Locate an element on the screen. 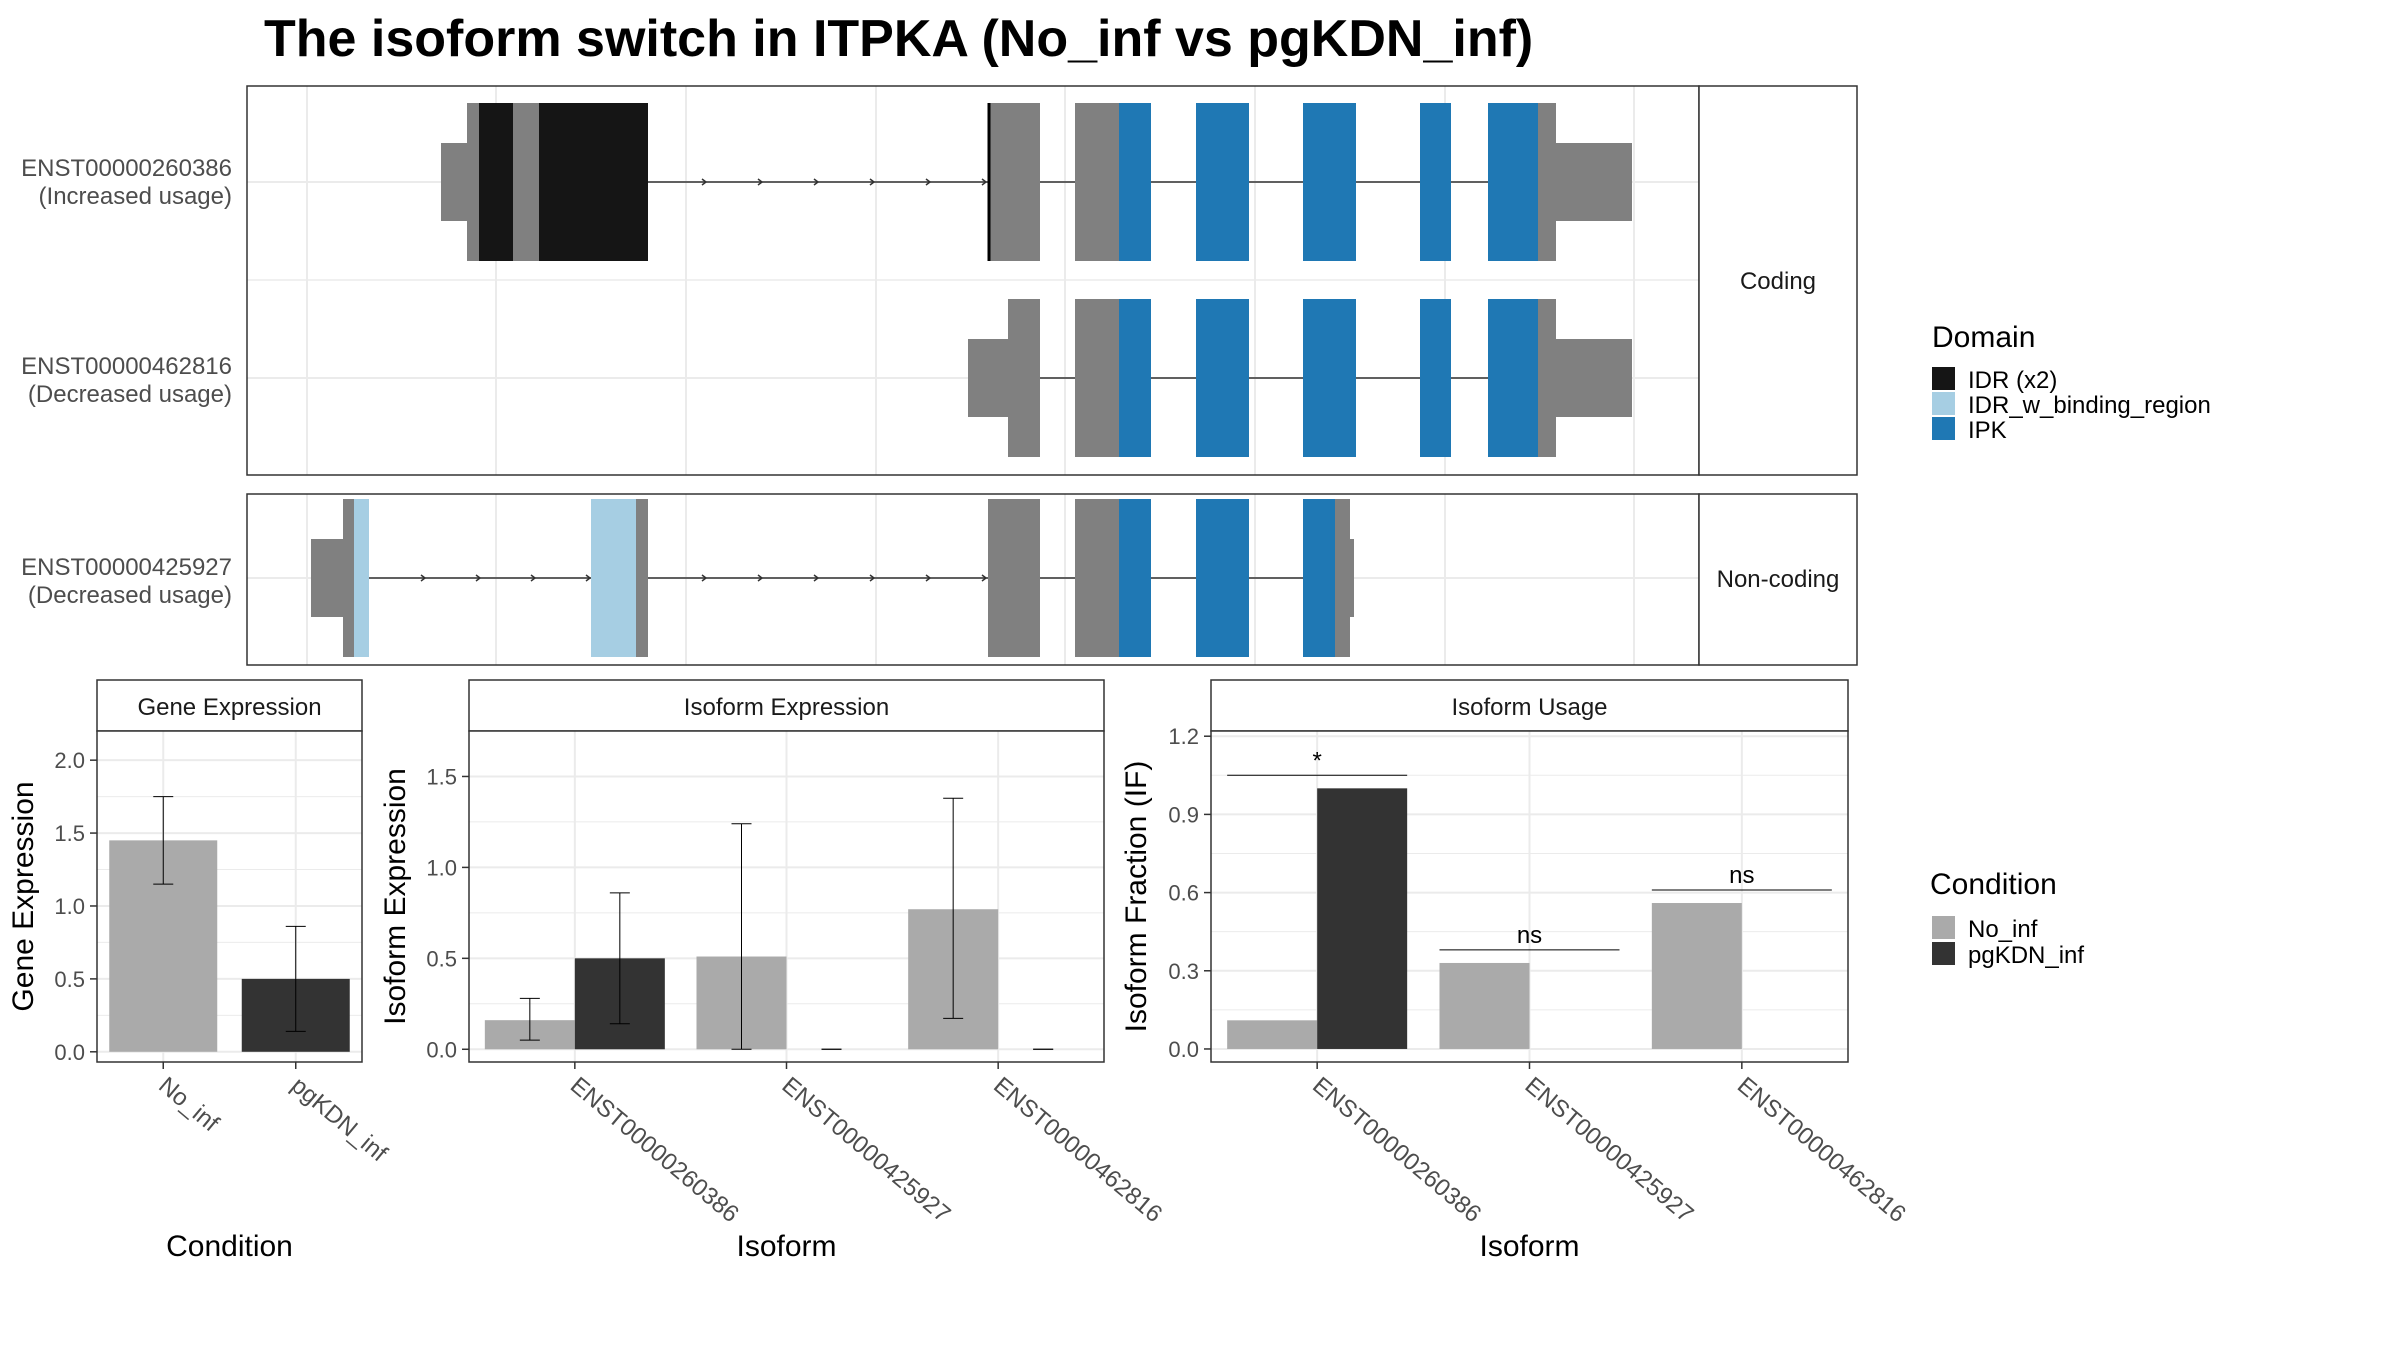  condition-legend: Condition No_inf pgKDN_inf is located at coordinates (2007, 918).